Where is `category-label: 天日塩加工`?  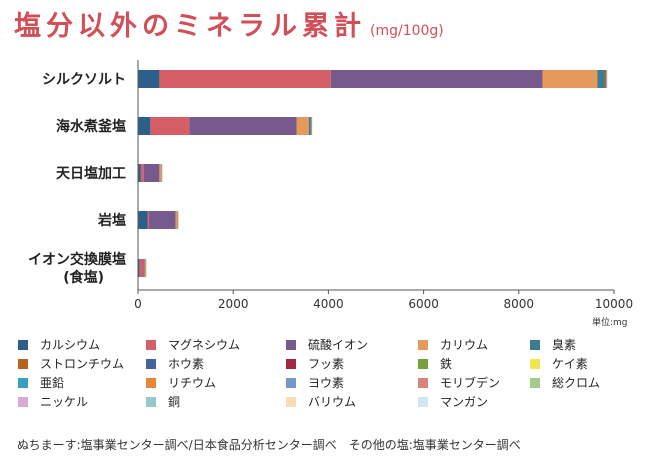
category-label: 天日塩加工 is located at coordinates (91, 173).